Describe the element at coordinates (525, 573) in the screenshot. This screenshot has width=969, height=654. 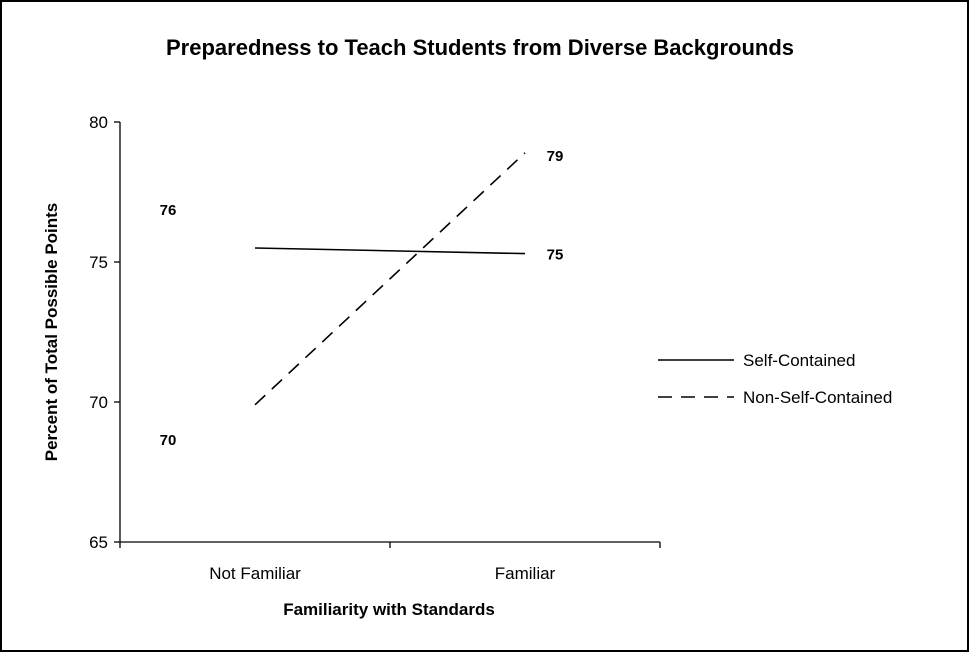
I see `x-tick-label: Familiar` at that location.